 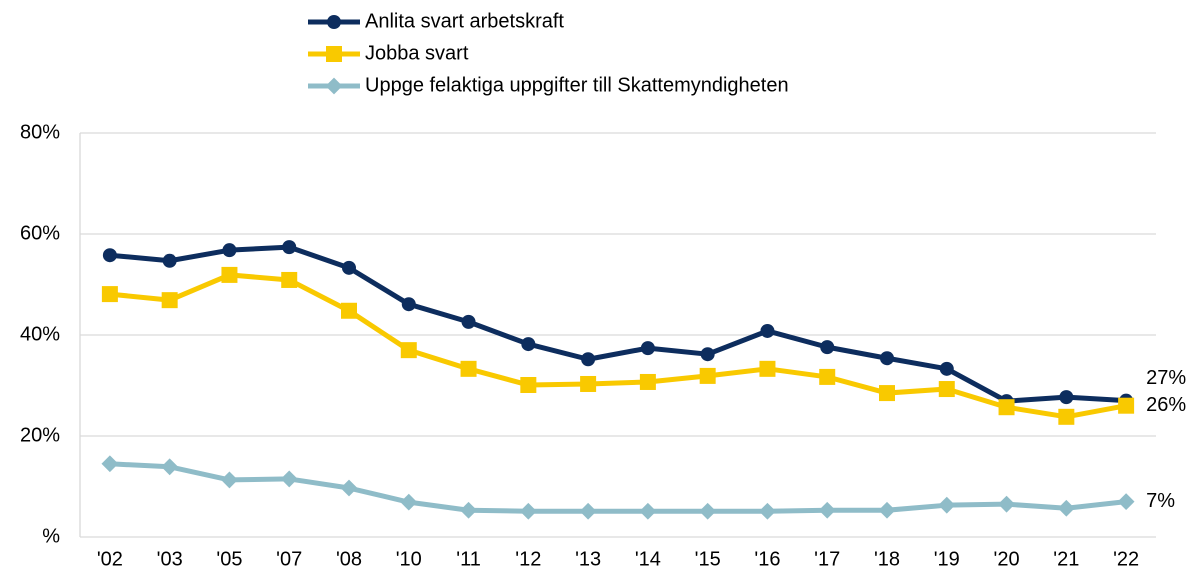 What do you see at coordinates (409, 559) in the screenshot?
I see `x-tick-label: '10` at bounding box center [409, 559].